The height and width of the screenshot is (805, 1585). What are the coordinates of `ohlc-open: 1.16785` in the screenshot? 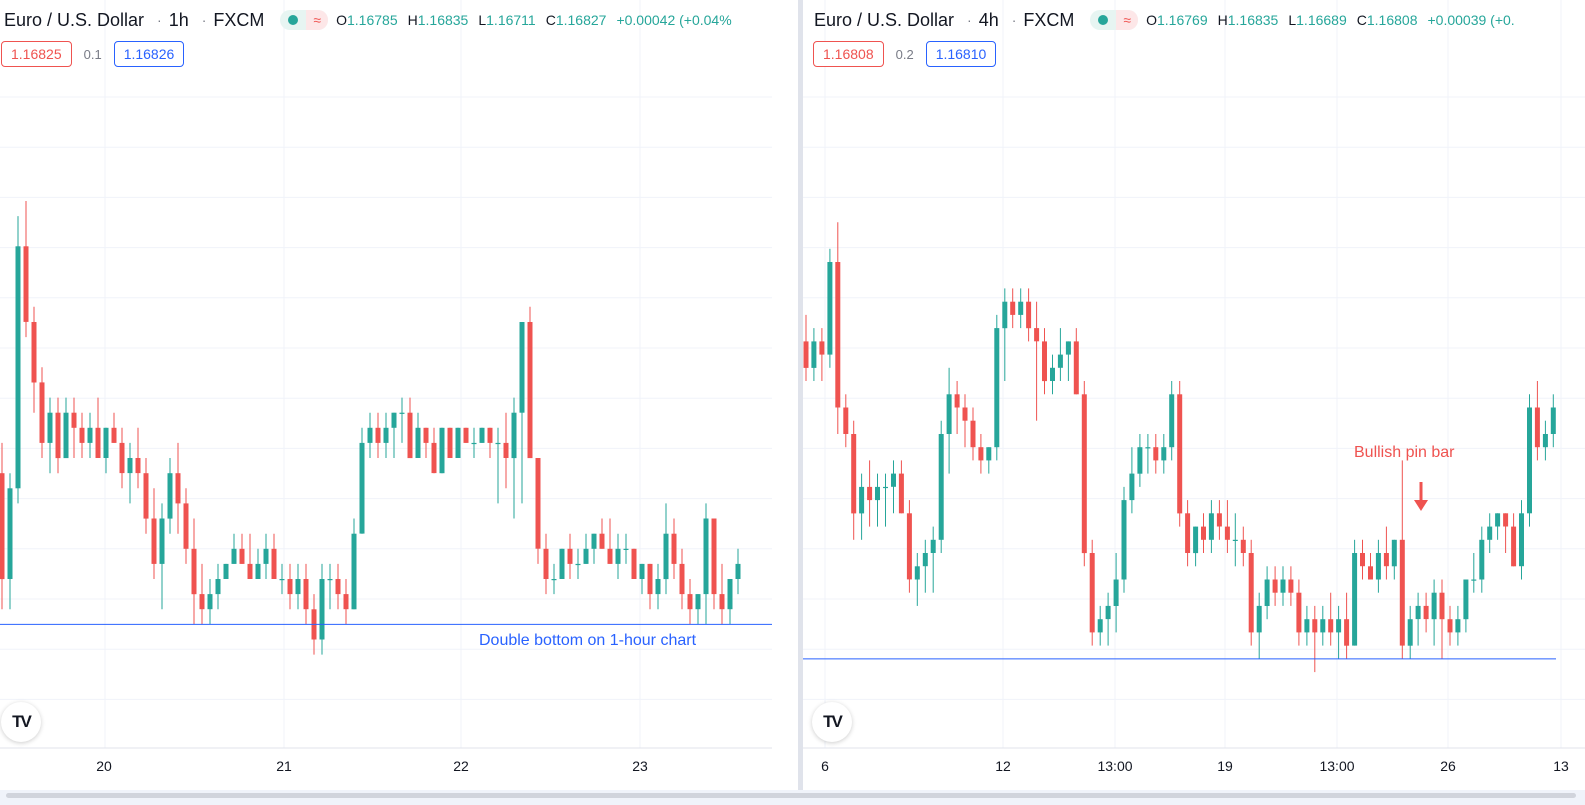 It's located at (372, 20).